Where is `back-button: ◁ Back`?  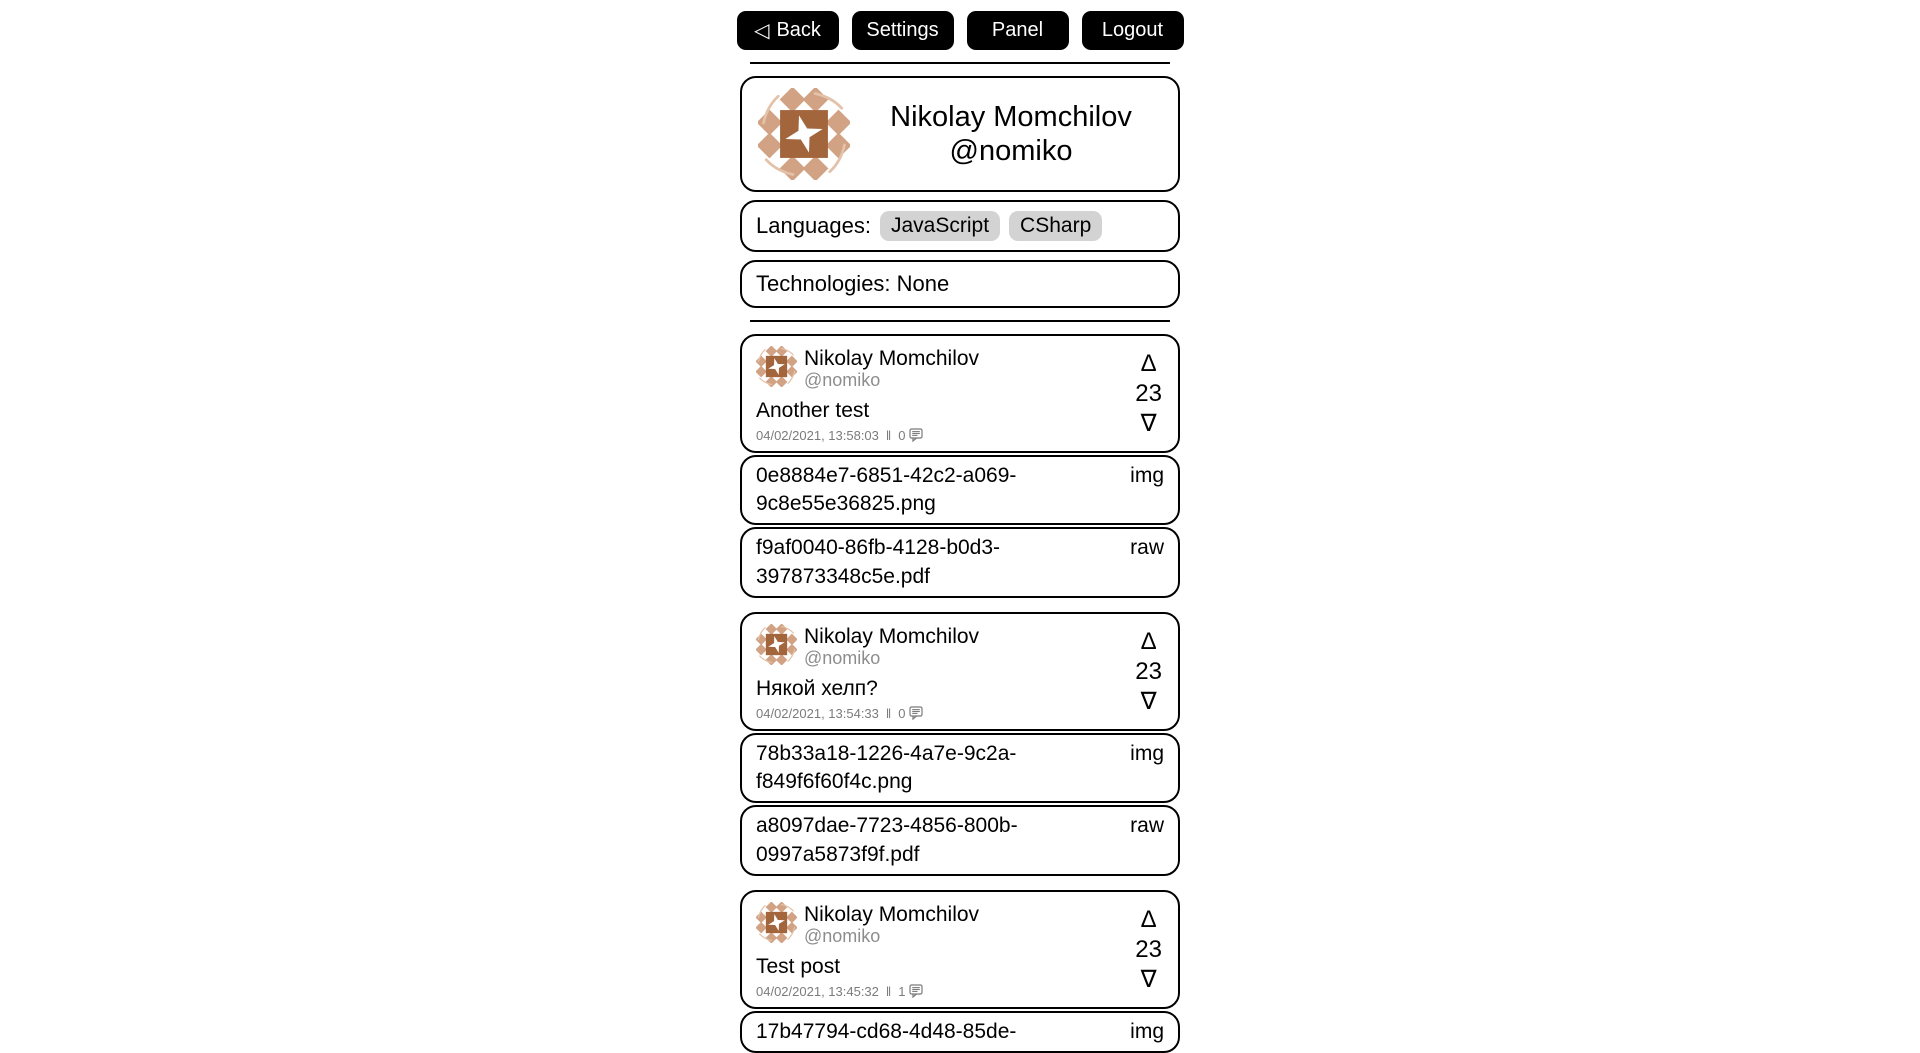
back-button: ◁ Back is located at coordinates (787, 30).